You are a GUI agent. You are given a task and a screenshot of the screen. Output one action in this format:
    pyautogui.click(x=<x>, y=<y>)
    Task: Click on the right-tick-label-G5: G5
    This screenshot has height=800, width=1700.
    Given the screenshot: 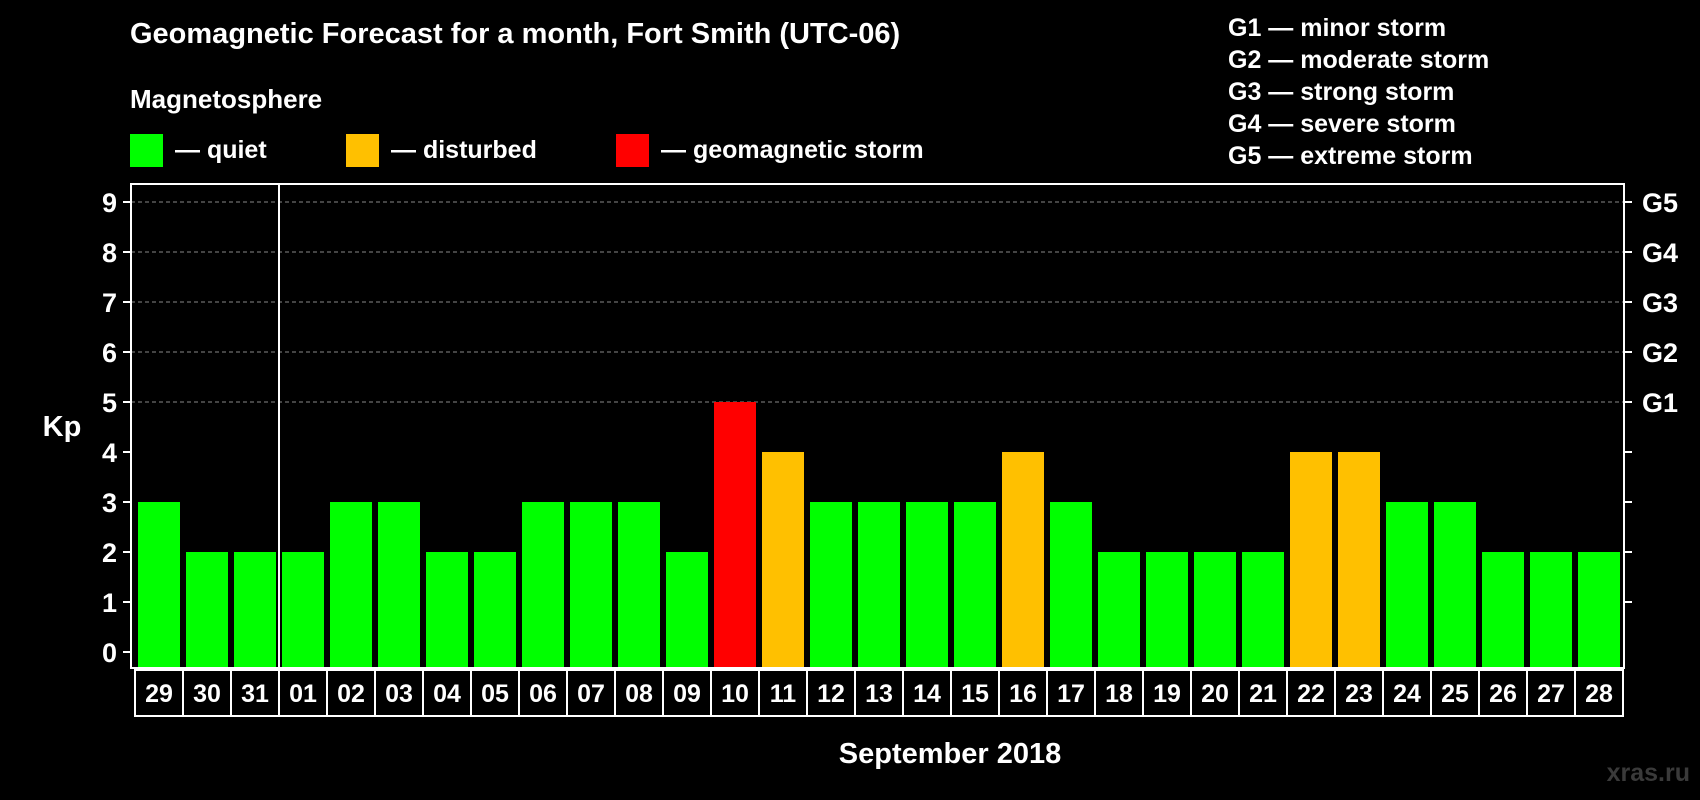 What is the action you would take?
    pyautogui.click(x=1660, y=203)
    